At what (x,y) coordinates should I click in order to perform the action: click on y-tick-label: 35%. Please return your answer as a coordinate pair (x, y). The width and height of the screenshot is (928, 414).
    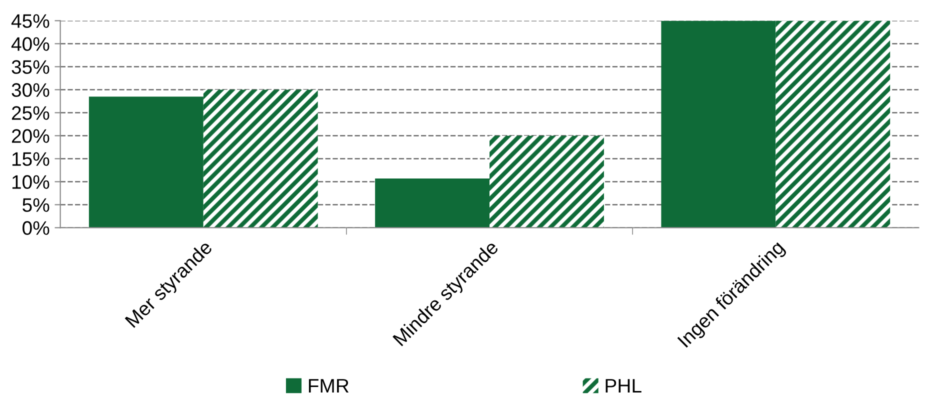
    Looking at the image, I should click on (31, 67).